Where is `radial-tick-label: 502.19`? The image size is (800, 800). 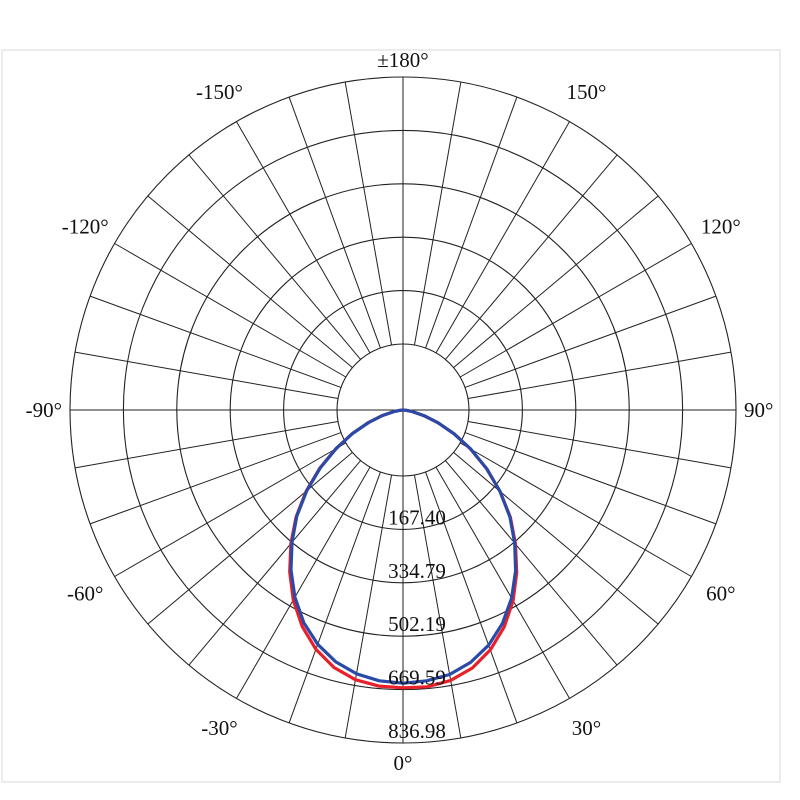
radial-tick-label: 502.19 is located at coordinates (417, 624).